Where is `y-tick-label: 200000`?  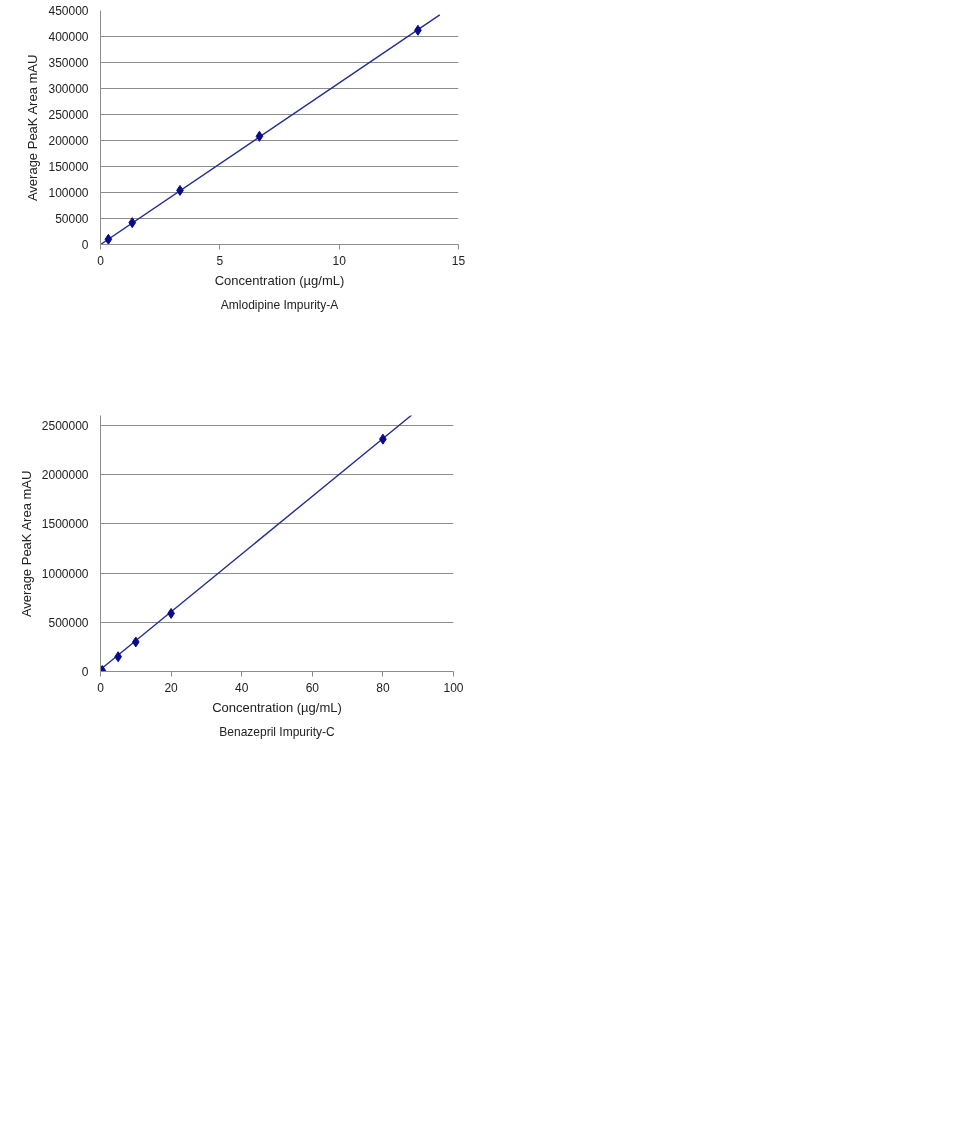
y-tick-label: 200000 is located at coordinates (68, 141).